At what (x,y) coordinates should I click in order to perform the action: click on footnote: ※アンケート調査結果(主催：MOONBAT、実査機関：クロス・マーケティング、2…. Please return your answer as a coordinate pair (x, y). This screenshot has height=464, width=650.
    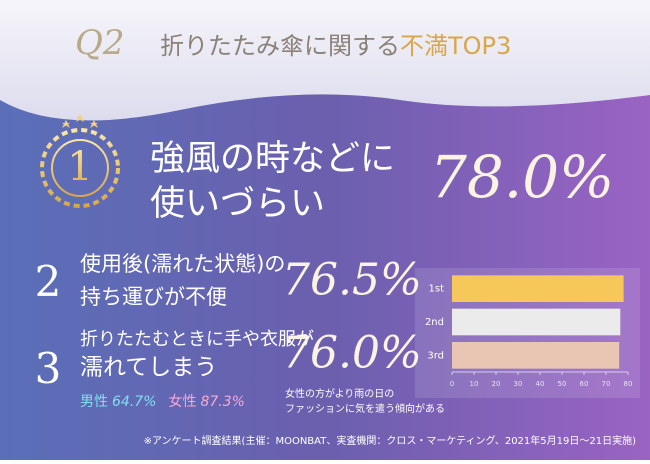
    Looking at the image, I should click on (390, 440).